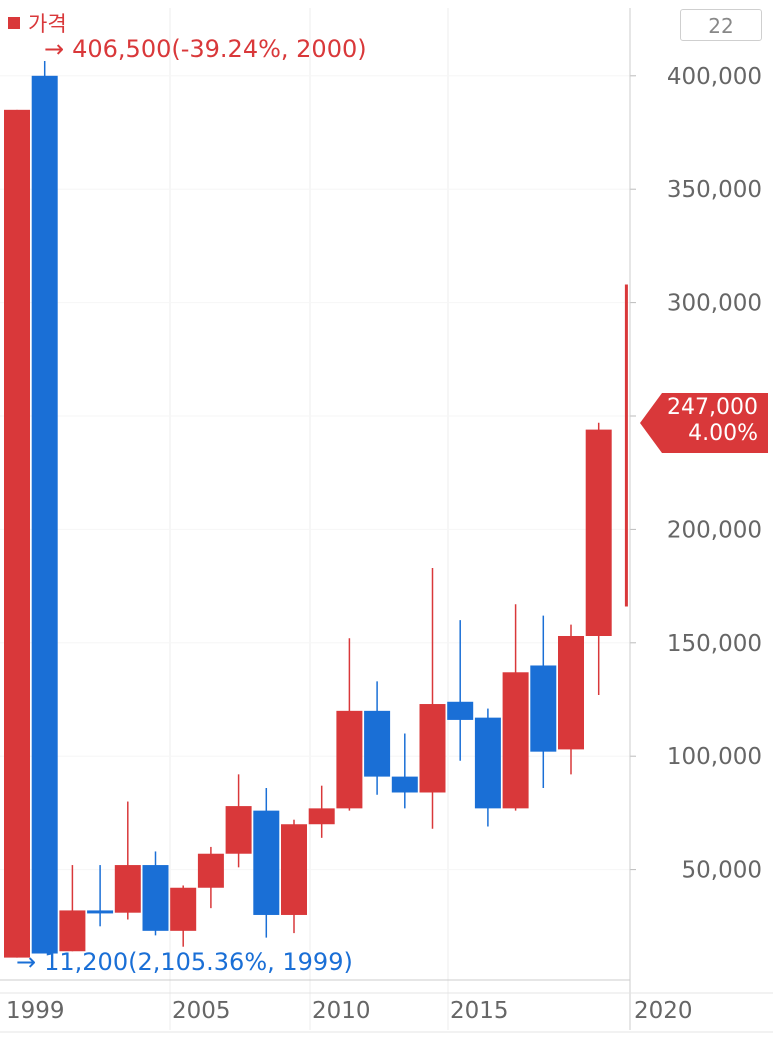 Image resolution: width=773 pixels, height=1044 pixels. What do you see at coordinates (341, 1011) in the screenshot?
I see `x-tick-label: 2010` at bounding box center [341, 1011].